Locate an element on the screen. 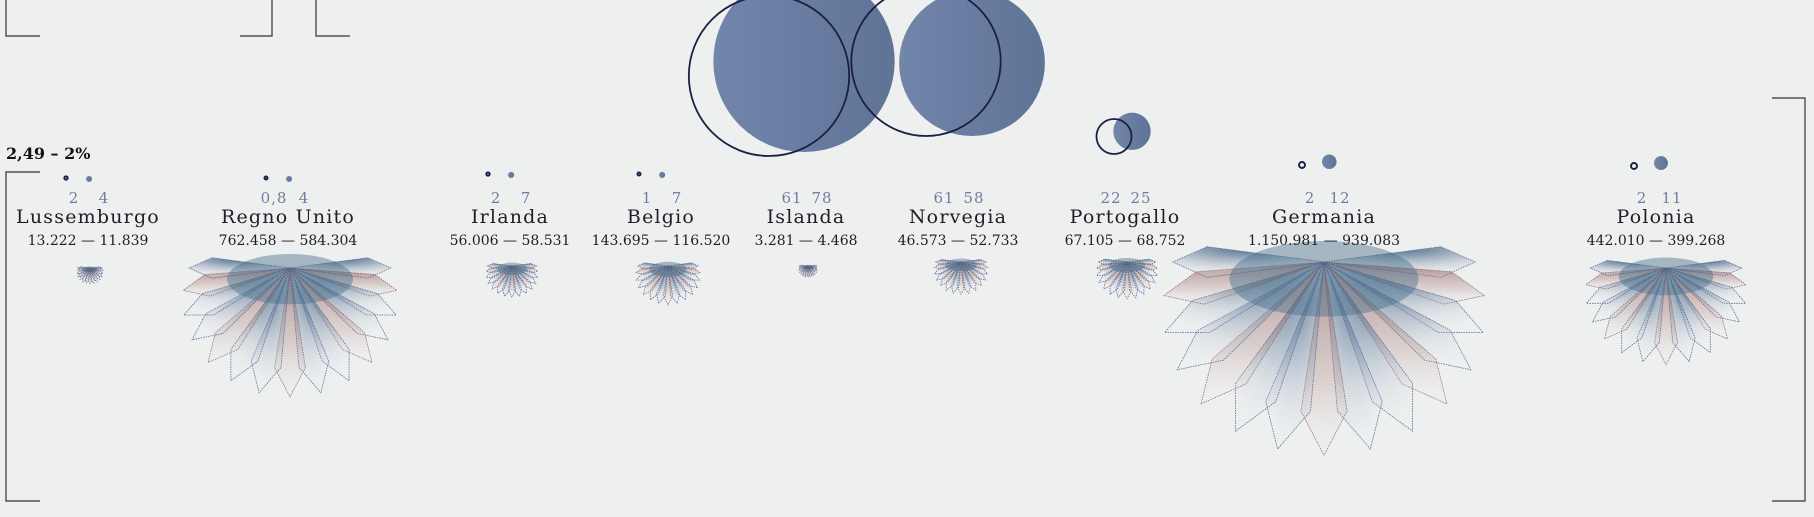 This screenshot has height=517, width=1814. population-range: 1.150.981 — 939.083 is located at coordinates (1324, 241).